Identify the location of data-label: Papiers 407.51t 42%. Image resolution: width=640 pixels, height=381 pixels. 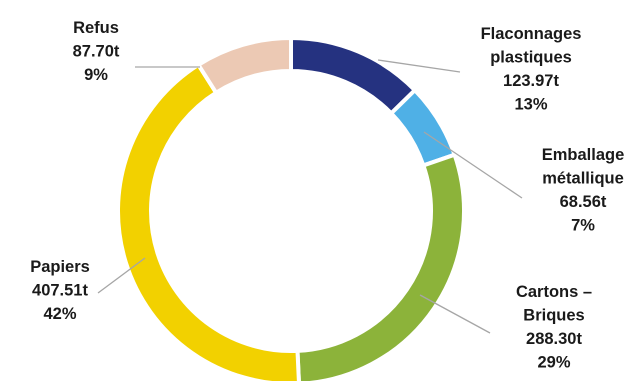
(60, 290).